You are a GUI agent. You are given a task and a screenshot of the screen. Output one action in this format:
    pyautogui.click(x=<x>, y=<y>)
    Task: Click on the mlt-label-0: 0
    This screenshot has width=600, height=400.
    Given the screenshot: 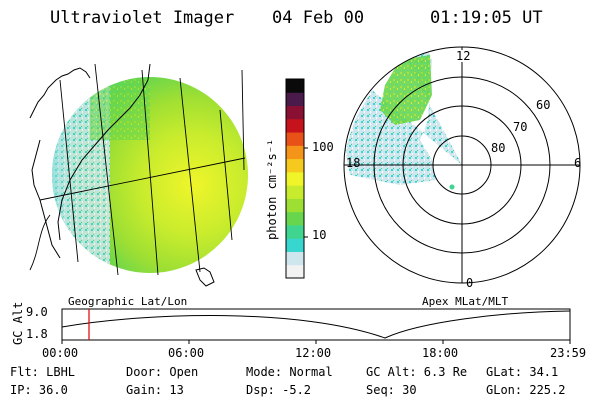 What is the action you would take?
    pyautogui.click(x=470, y=283)
    